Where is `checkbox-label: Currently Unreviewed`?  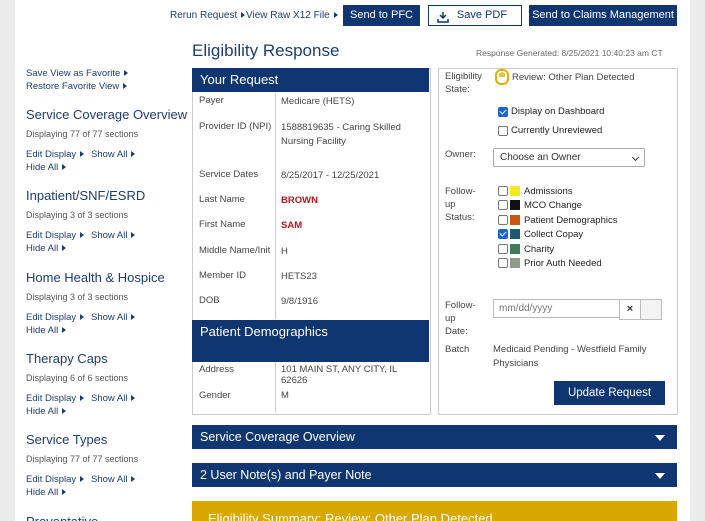 checkbox-label: Currently Unreviewed is located at coordinates (557, 130).